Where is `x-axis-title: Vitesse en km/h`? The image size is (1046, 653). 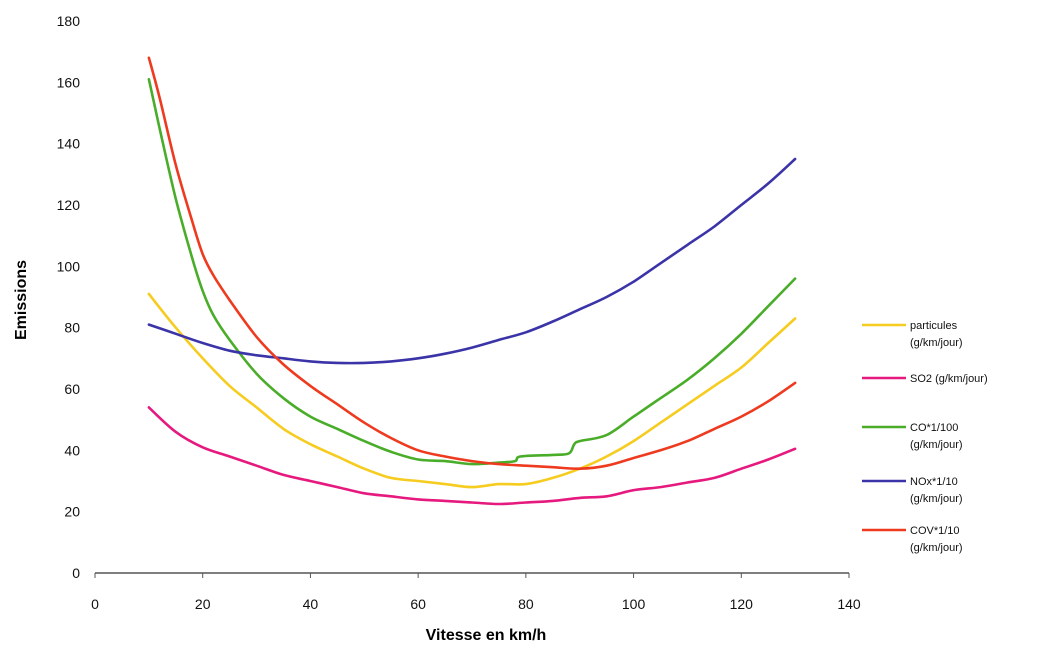 x-axis-title: Vitesse en km/h is located at coordinates (486, 635).